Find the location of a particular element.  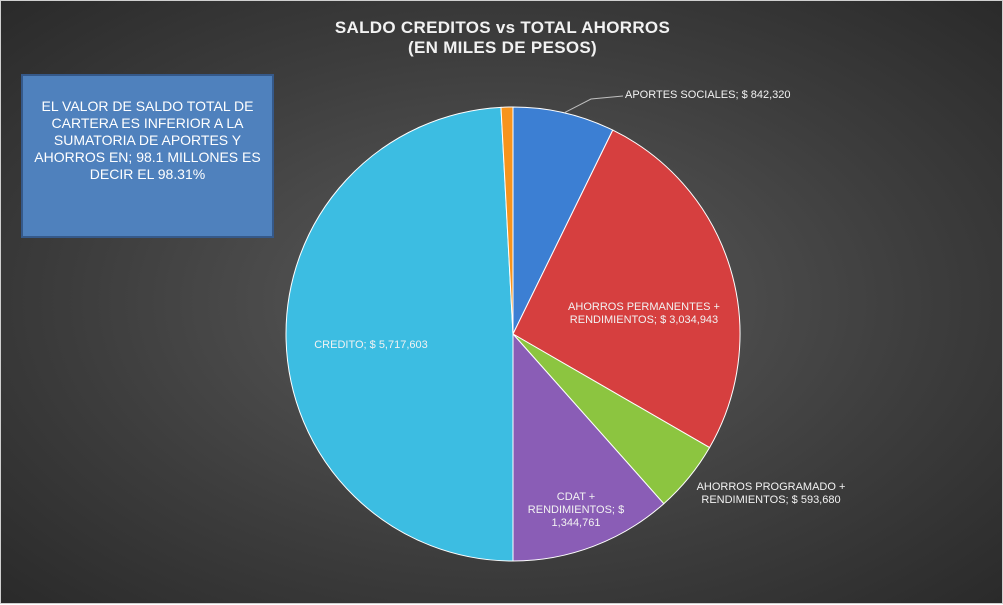

data-label: CDAT + RENDIMIENTOS; $ 1,344,761 is located at coordinates (576, 510).